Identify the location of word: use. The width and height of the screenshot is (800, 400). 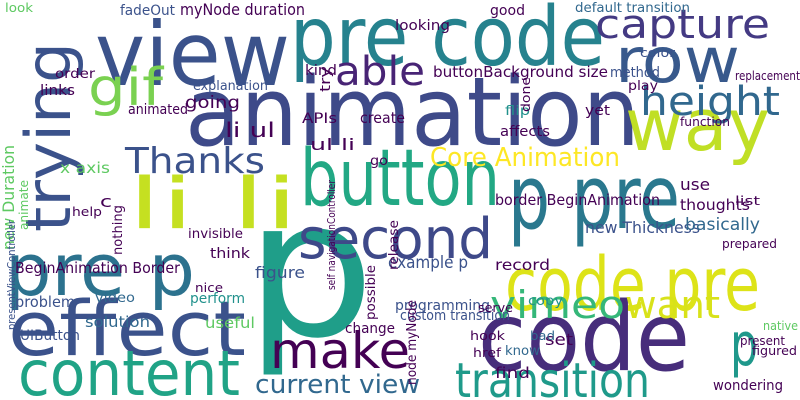
(695, 184).